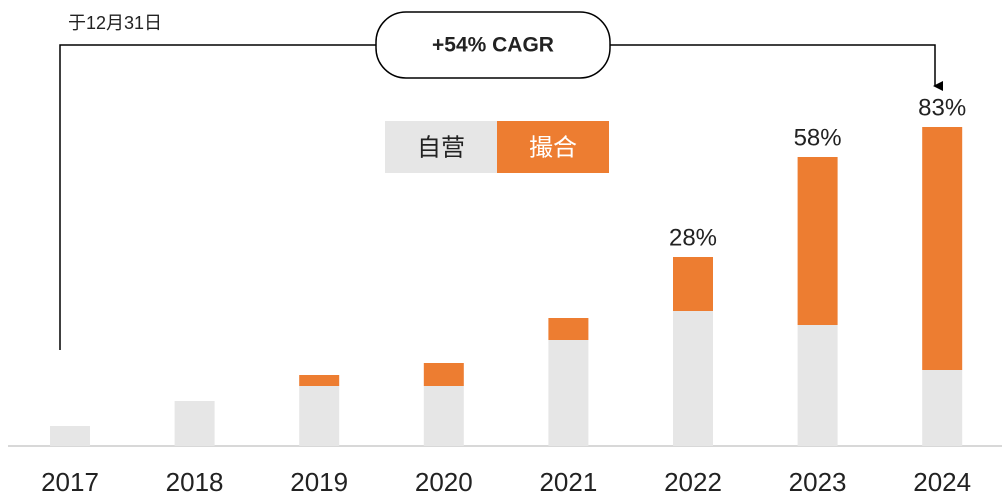 This screenshot has height=499, width=1002. I want to click on cagr-label: +54% CAGR, so click(493, 45).